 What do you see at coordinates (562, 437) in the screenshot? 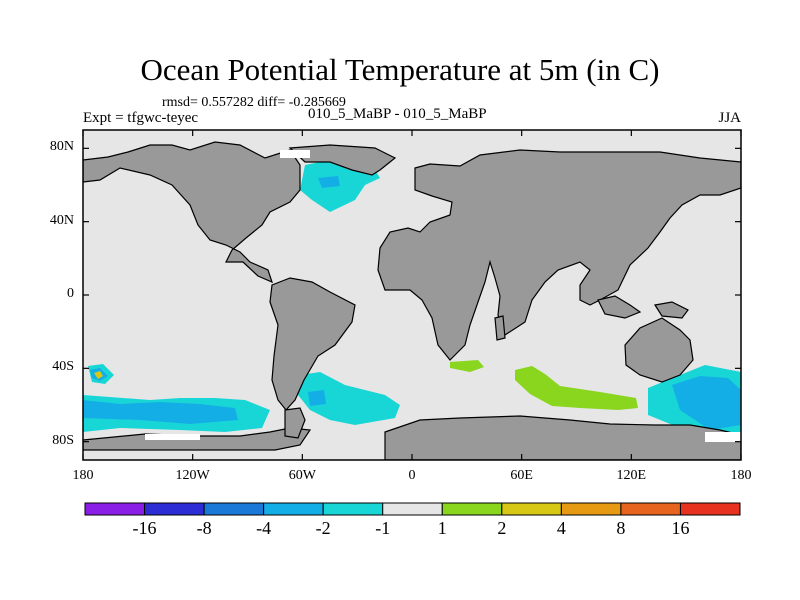
I see `antarctica-east` at bounding box center [562, 437].